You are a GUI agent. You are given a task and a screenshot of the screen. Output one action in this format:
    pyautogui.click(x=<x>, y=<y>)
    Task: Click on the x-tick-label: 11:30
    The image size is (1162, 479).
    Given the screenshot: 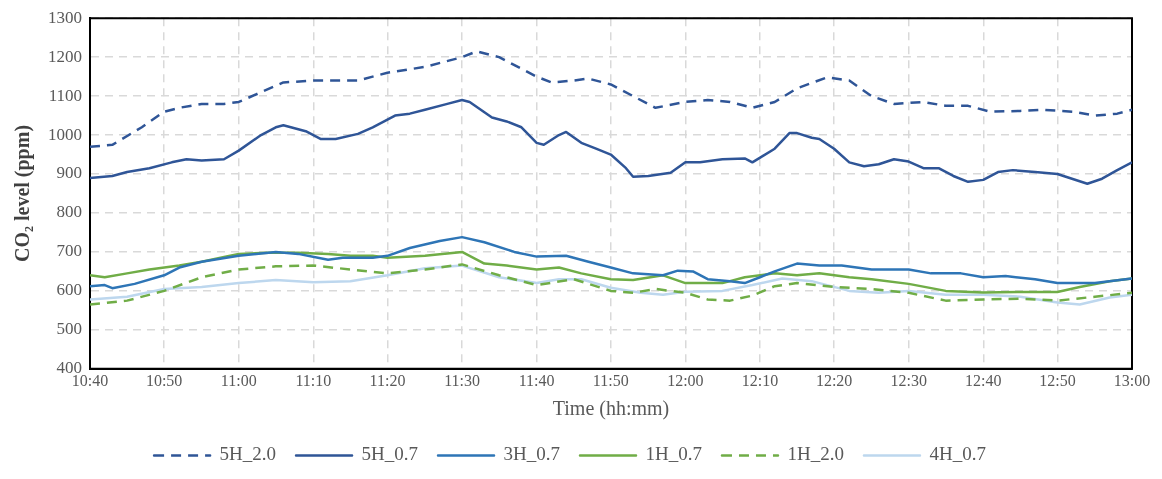 What is the action you would take?
    pyautogui.click(x=462, y=380)
    